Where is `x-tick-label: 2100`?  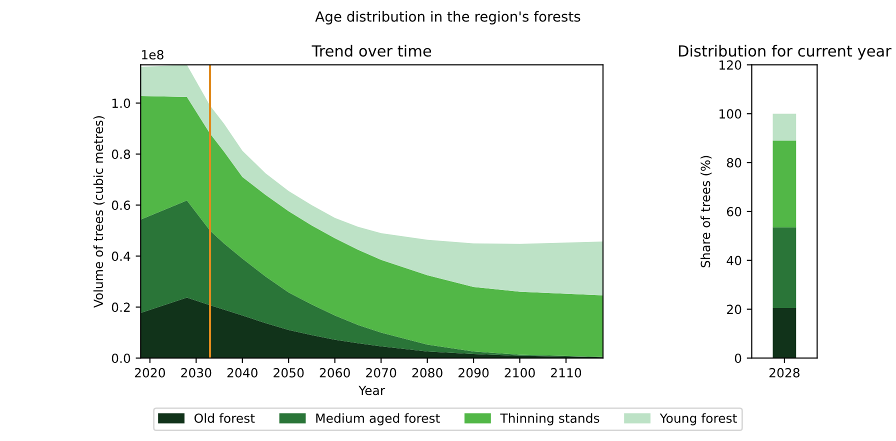 x-tick-label: 2100 is located at coordinates (519, 373).